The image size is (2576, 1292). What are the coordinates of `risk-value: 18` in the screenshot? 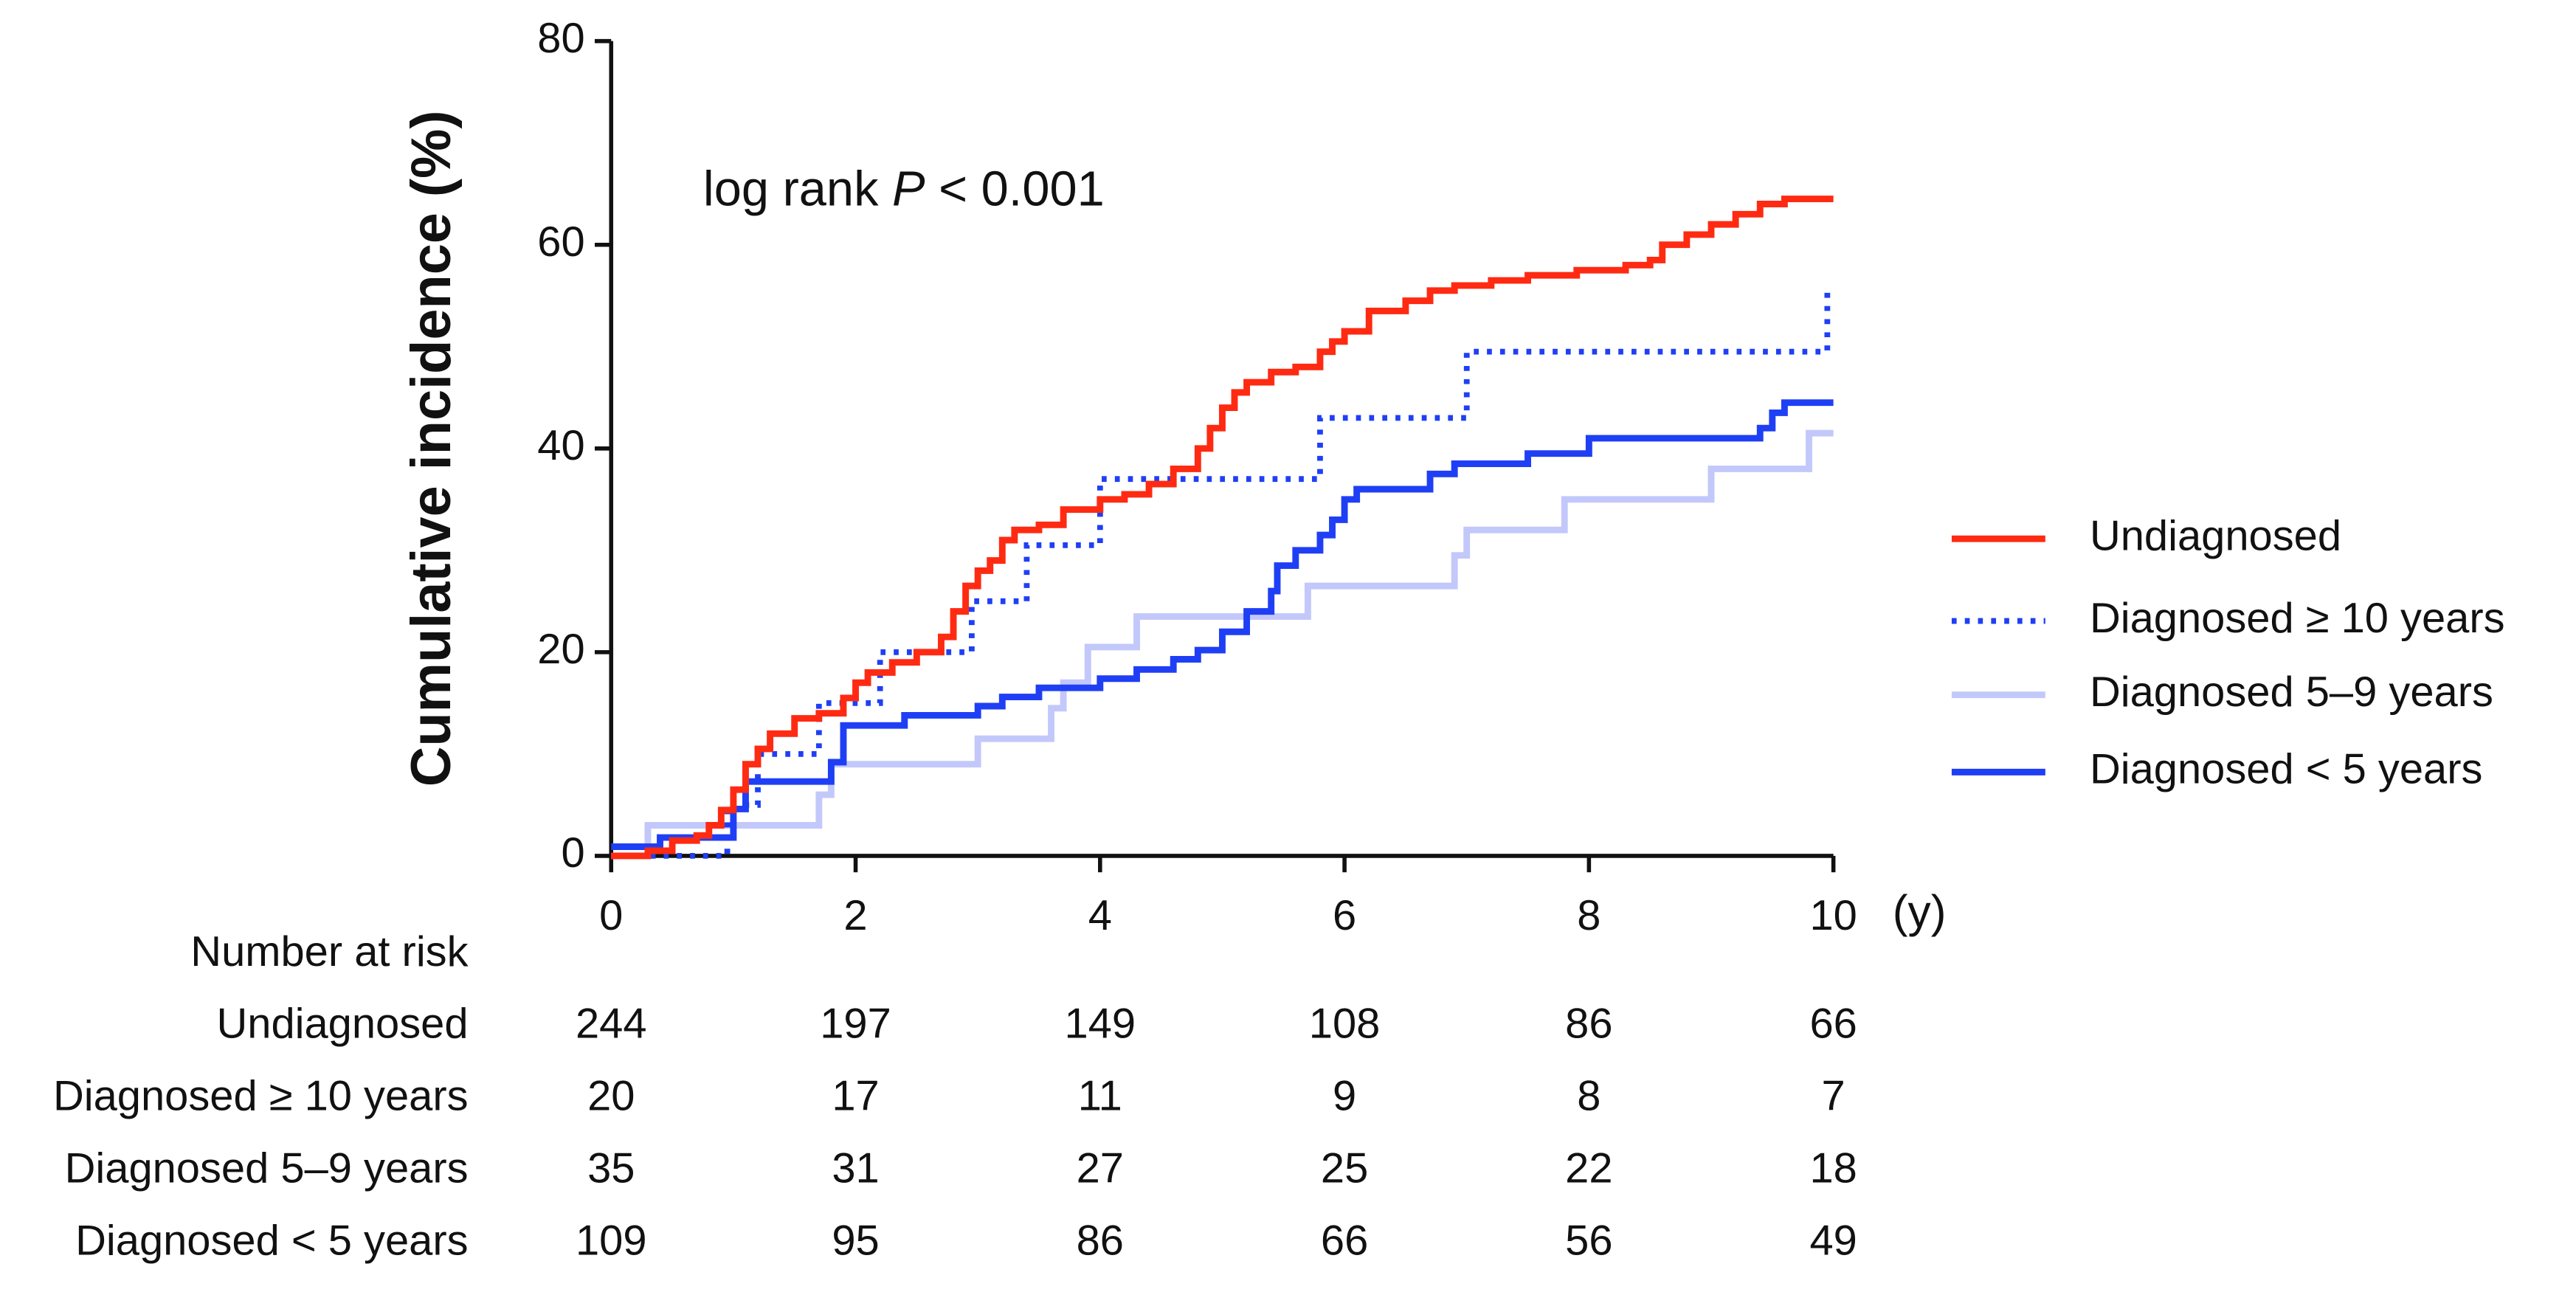 It's located at (1833, 1169).